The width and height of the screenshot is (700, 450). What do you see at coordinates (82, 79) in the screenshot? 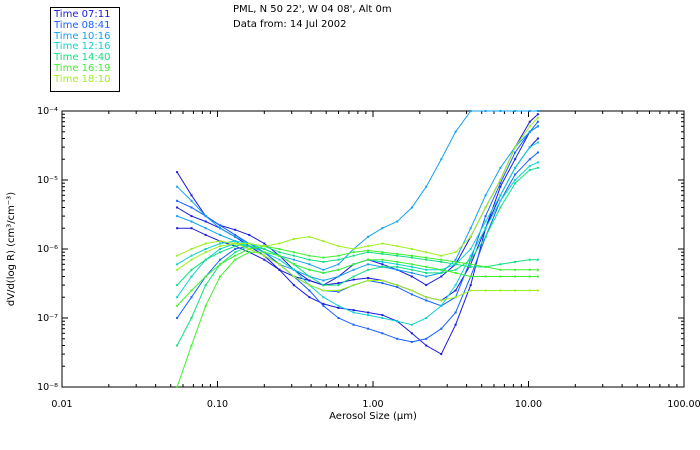
I see `legend-item-1810: Time 18:10` at bounding box center [82, 79].